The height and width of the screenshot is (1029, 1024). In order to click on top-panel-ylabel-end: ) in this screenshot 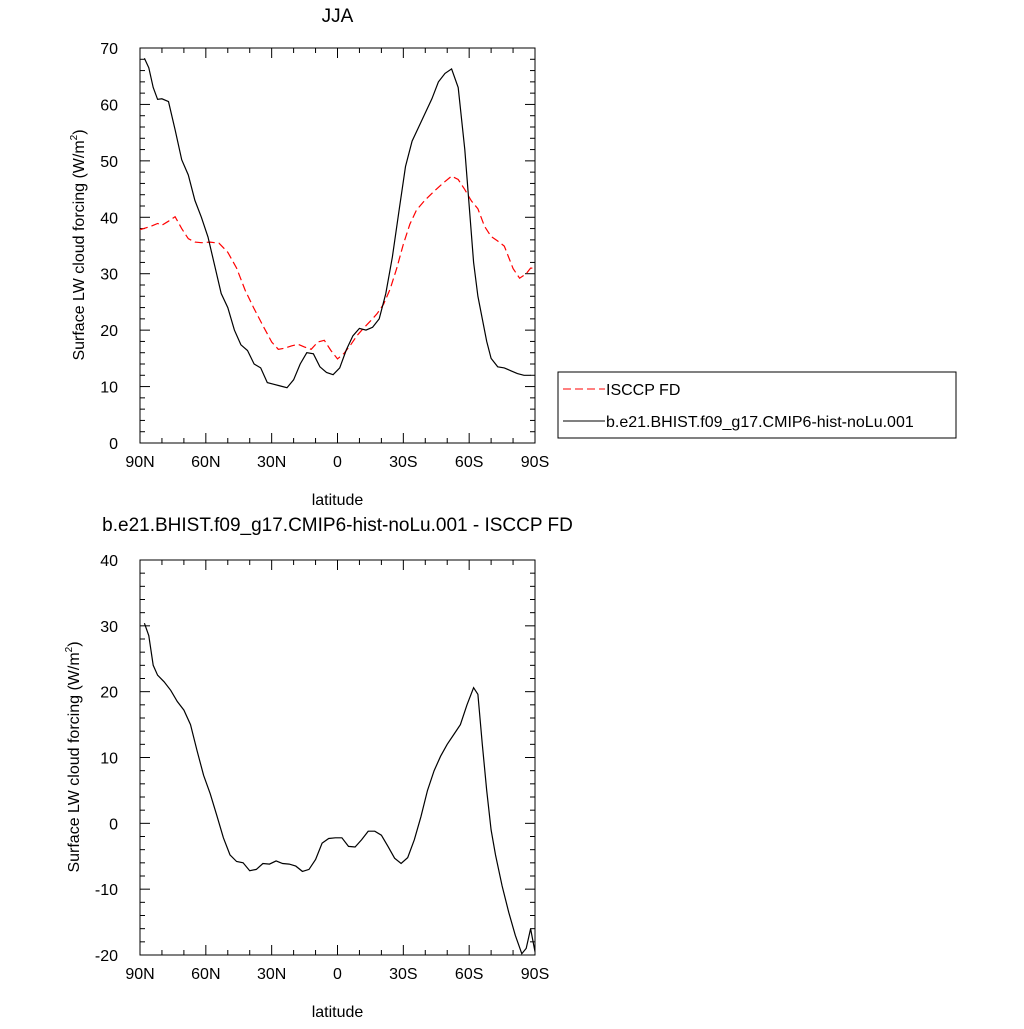, I will do `click(79, 131)`.